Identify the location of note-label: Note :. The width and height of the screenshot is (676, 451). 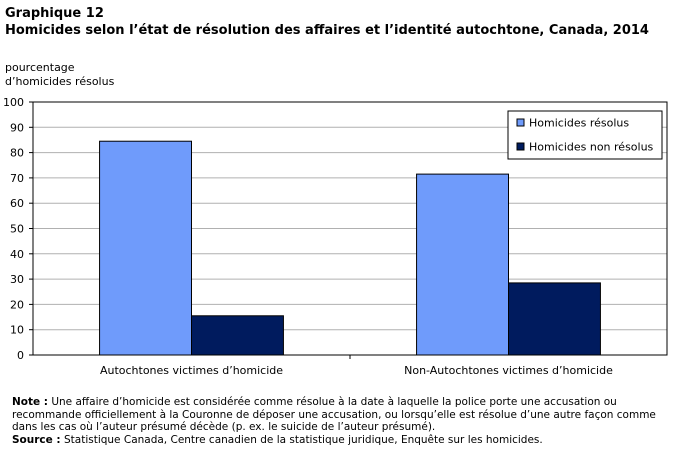
(30, 402).